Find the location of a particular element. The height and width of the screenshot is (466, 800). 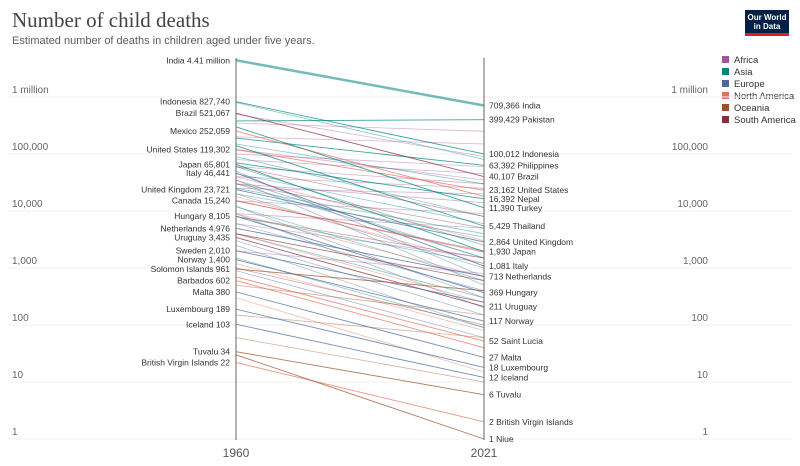

x-label-1960: 1960 is located at coordinates (236, 453).